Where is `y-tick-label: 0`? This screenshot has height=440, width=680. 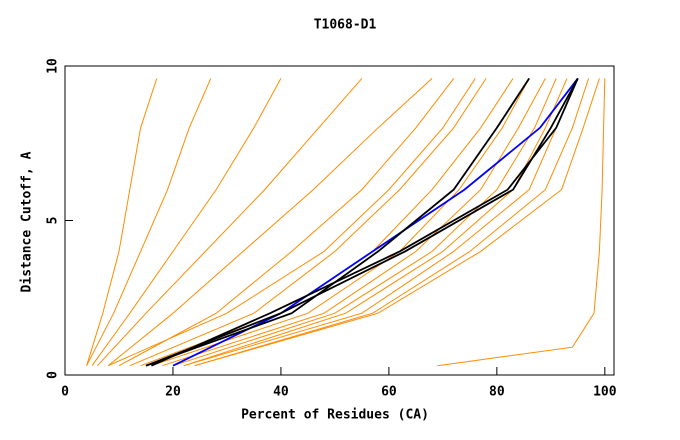 y-tick-label: 0 is located at coordinates (53, 375).